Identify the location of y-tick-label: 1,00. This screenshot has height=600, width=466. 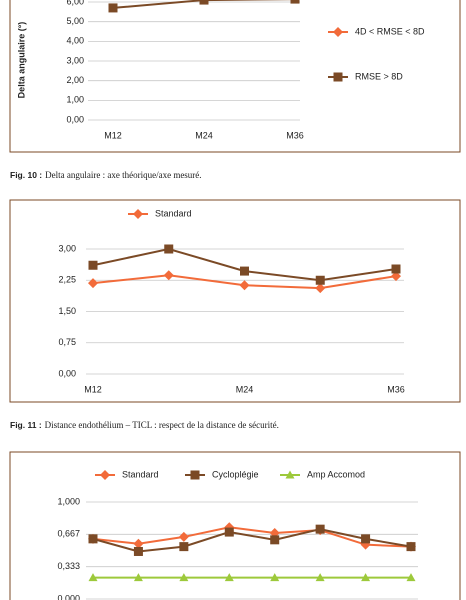
(75, 100).